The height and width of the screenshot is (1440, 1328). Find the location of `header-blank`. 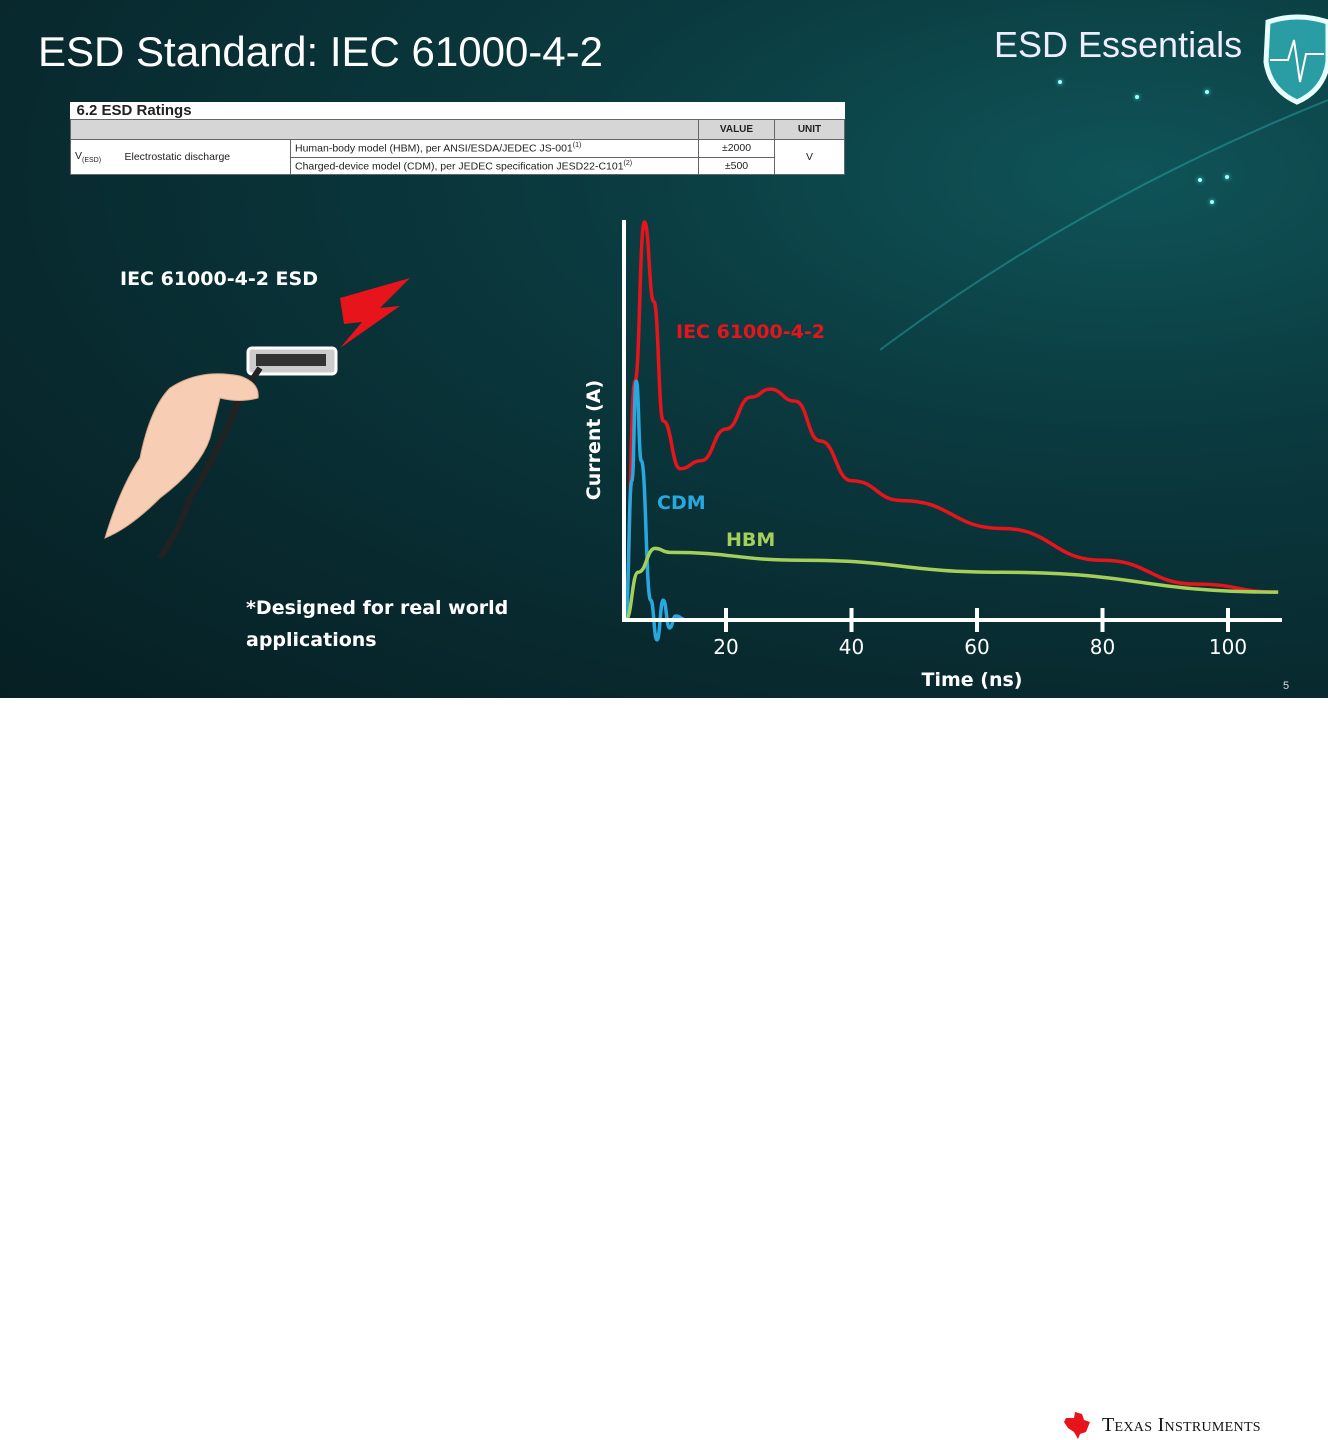

header-blank is located at coordinates (384, 129).